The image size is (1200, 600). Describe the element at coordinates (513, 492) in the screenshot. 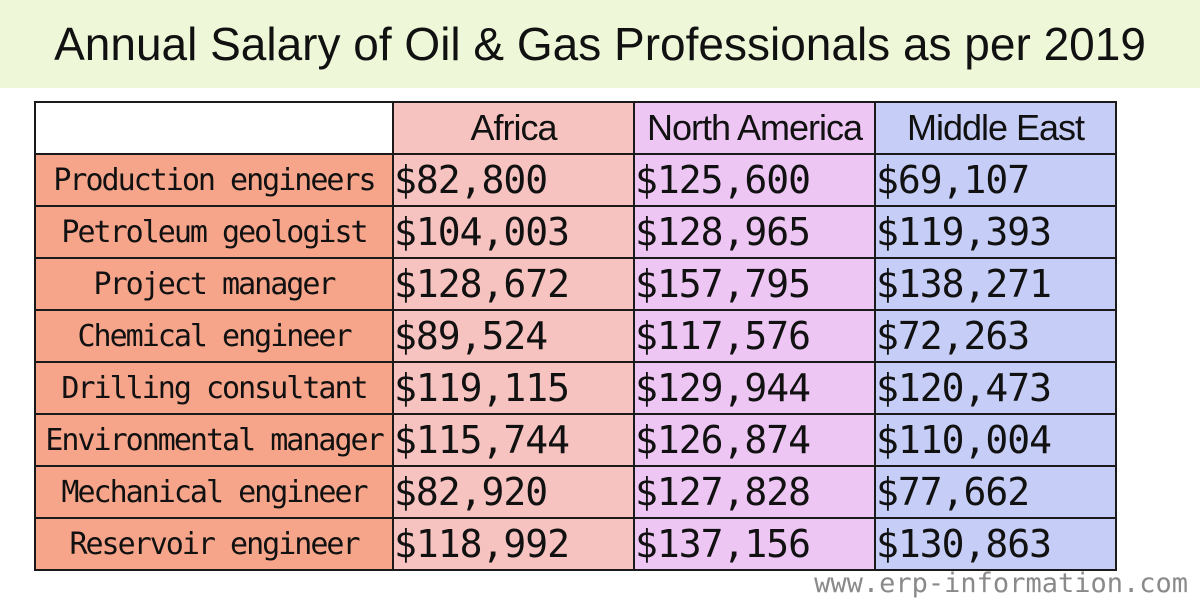

I see `value-cell-africa: $82,920` at that location.